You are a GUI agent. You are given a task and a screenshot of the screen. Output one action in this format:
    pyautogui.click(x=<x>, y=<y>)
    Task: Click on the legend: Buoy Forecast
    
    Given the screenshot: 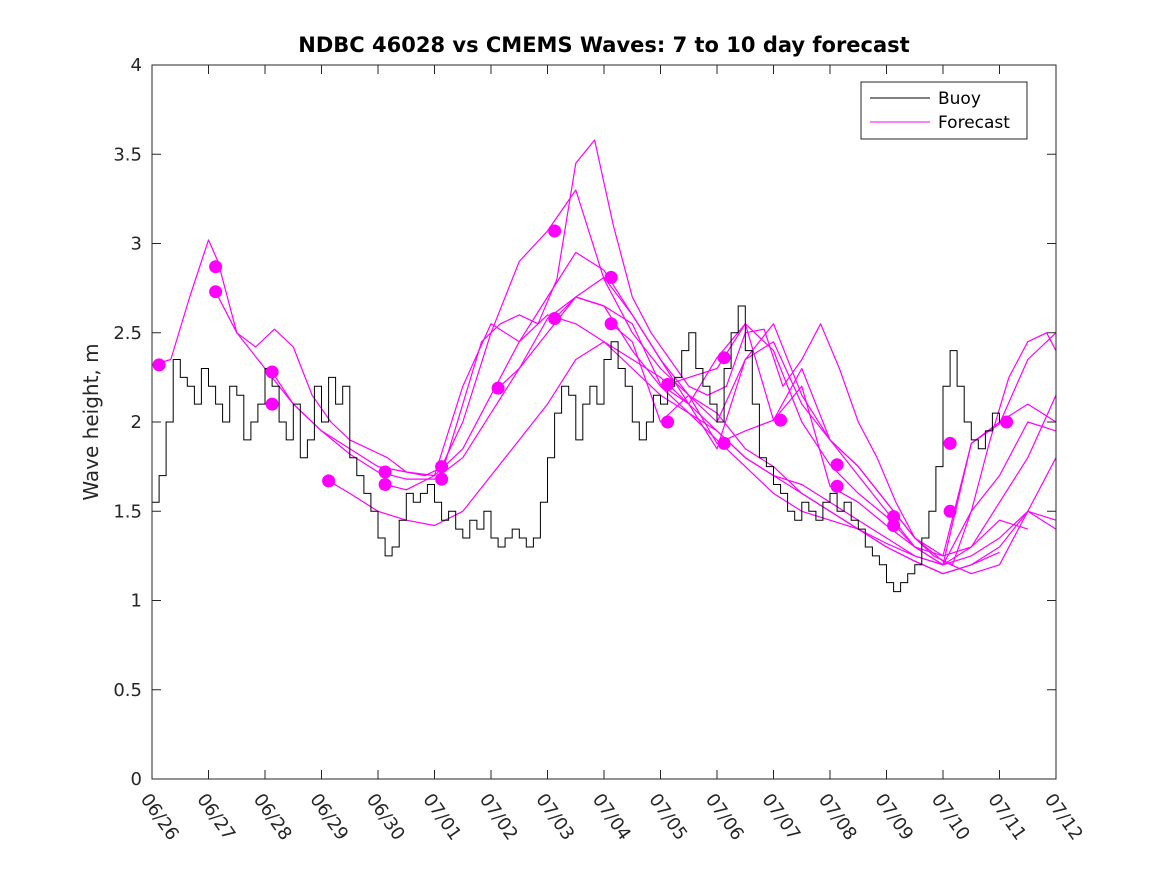 What is the action you would take?
    pyautogui.click(x=944, y=110)
    